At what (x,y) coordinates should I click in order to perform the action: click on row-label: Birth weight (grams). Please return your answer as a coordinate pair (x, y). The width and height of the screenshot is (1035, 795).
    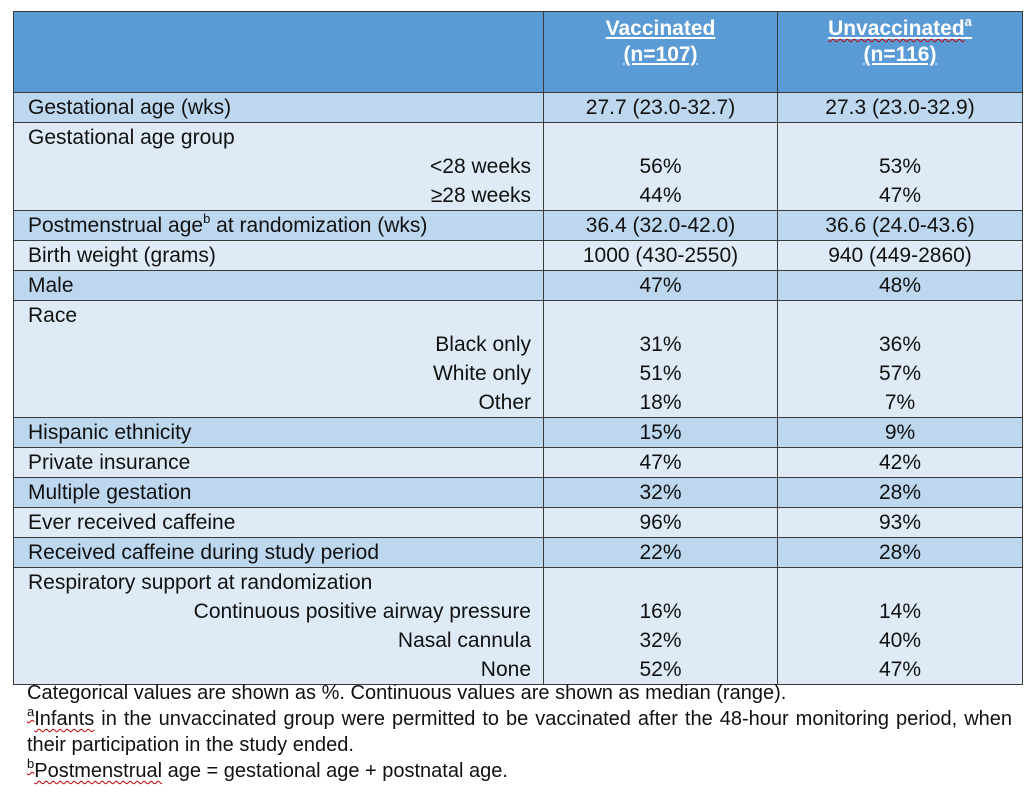
    Looking at the image, I should click on (122, 255).